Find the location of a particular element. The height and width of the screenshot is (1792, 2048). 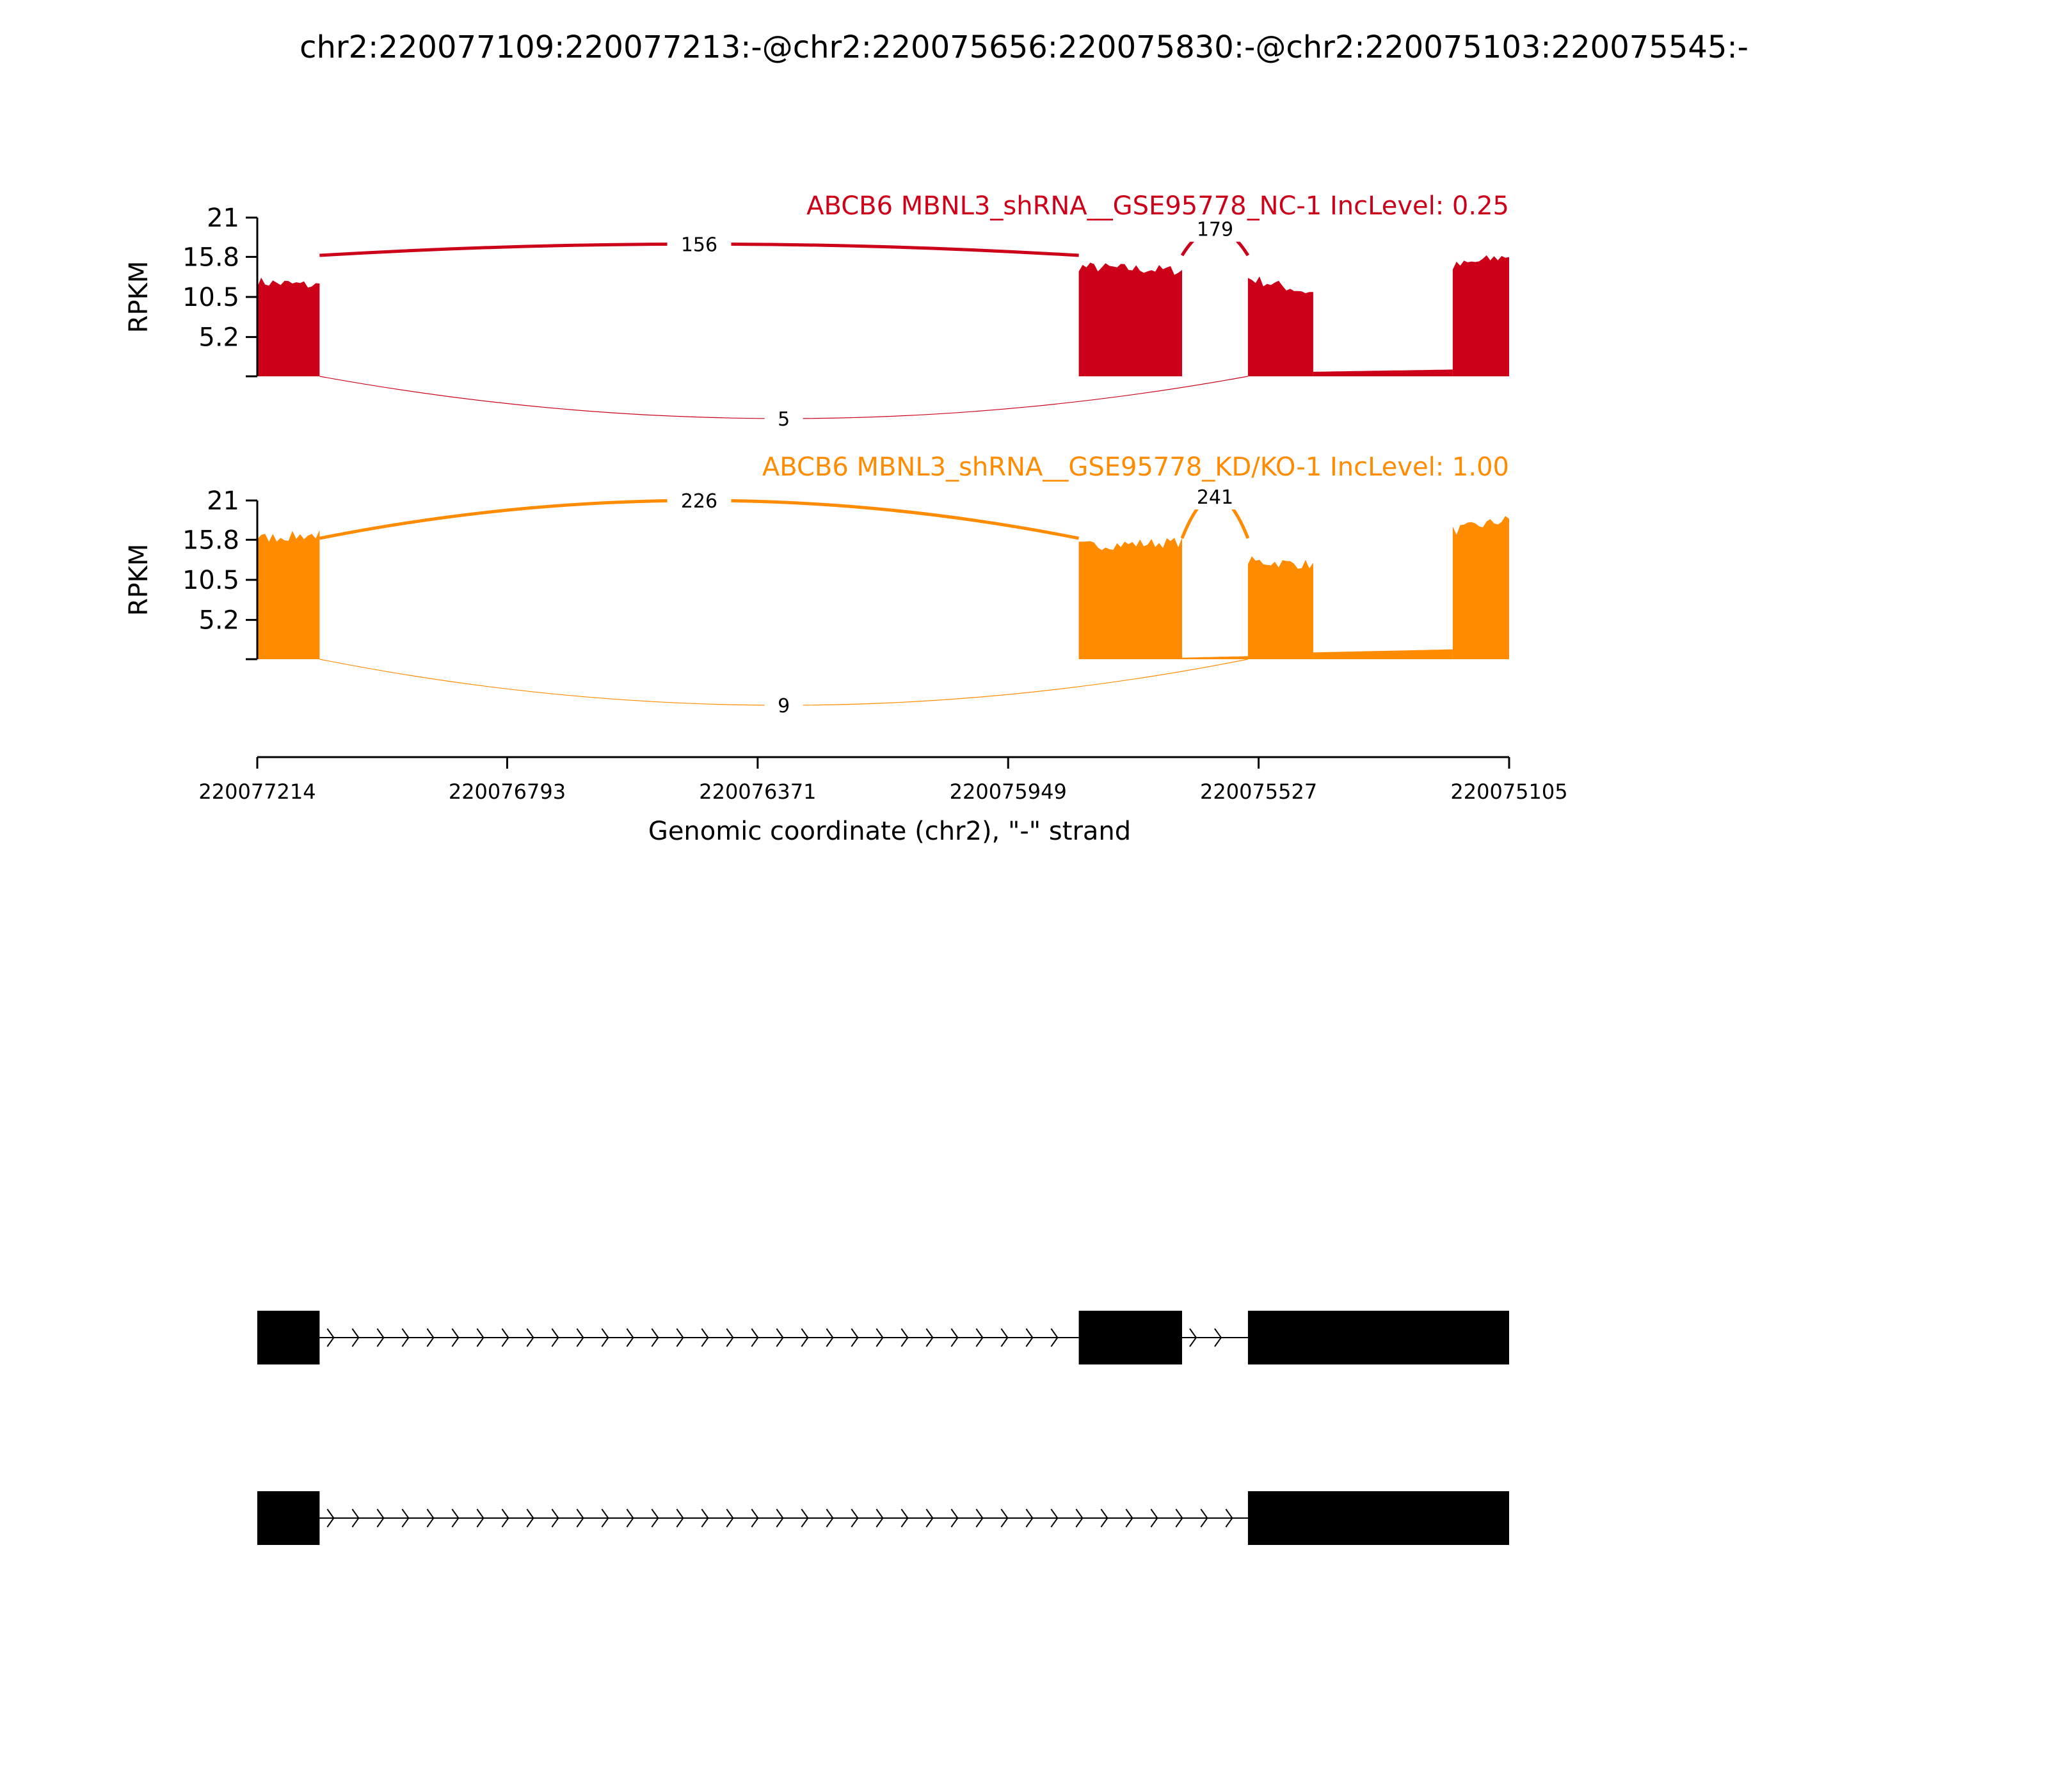

junction-count-label: 241 is located at coordinates (1215, 497).